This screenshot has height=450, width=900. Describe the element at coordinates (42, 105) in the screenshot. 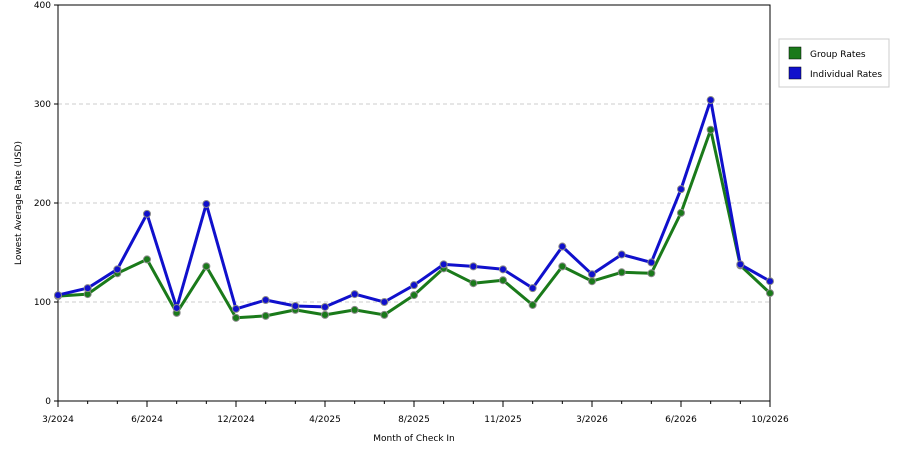

I see `y-tick-label-300: 300` at that location.